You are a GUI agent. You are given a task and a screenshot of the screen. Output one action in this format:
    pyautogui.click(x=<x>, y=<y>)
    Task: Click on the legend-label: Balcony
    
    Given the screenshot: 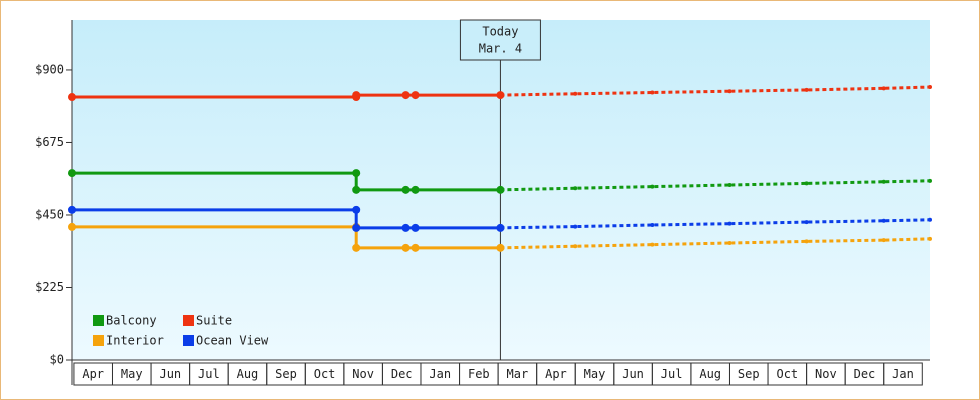 What is the action you would take?
    pyautogui.click(x=131, y=321)
    